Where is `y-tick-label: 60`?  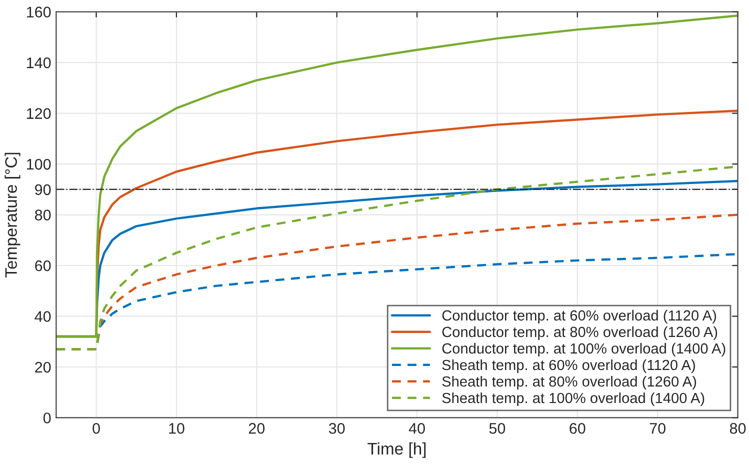
y-tick-label: 60 is located at coordinates (43, 266).